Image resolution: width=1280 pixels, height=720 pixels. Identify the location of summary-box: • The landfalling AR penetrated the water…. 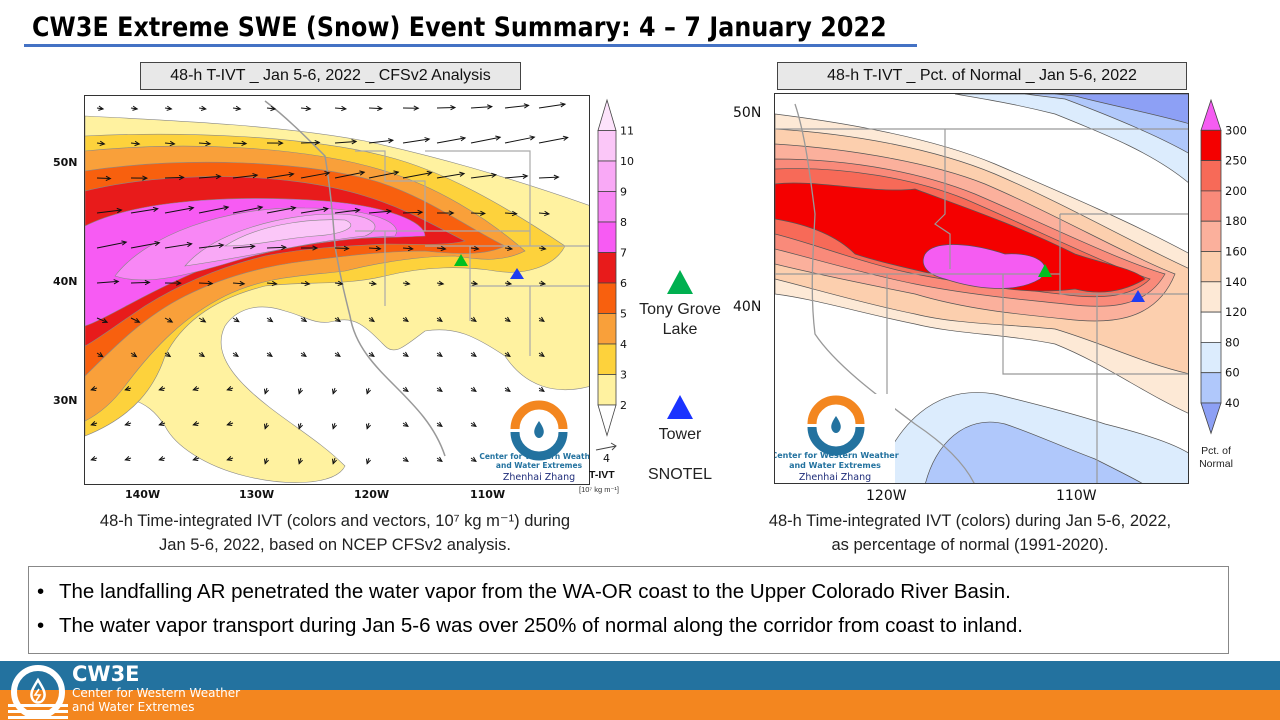
(628, 610).